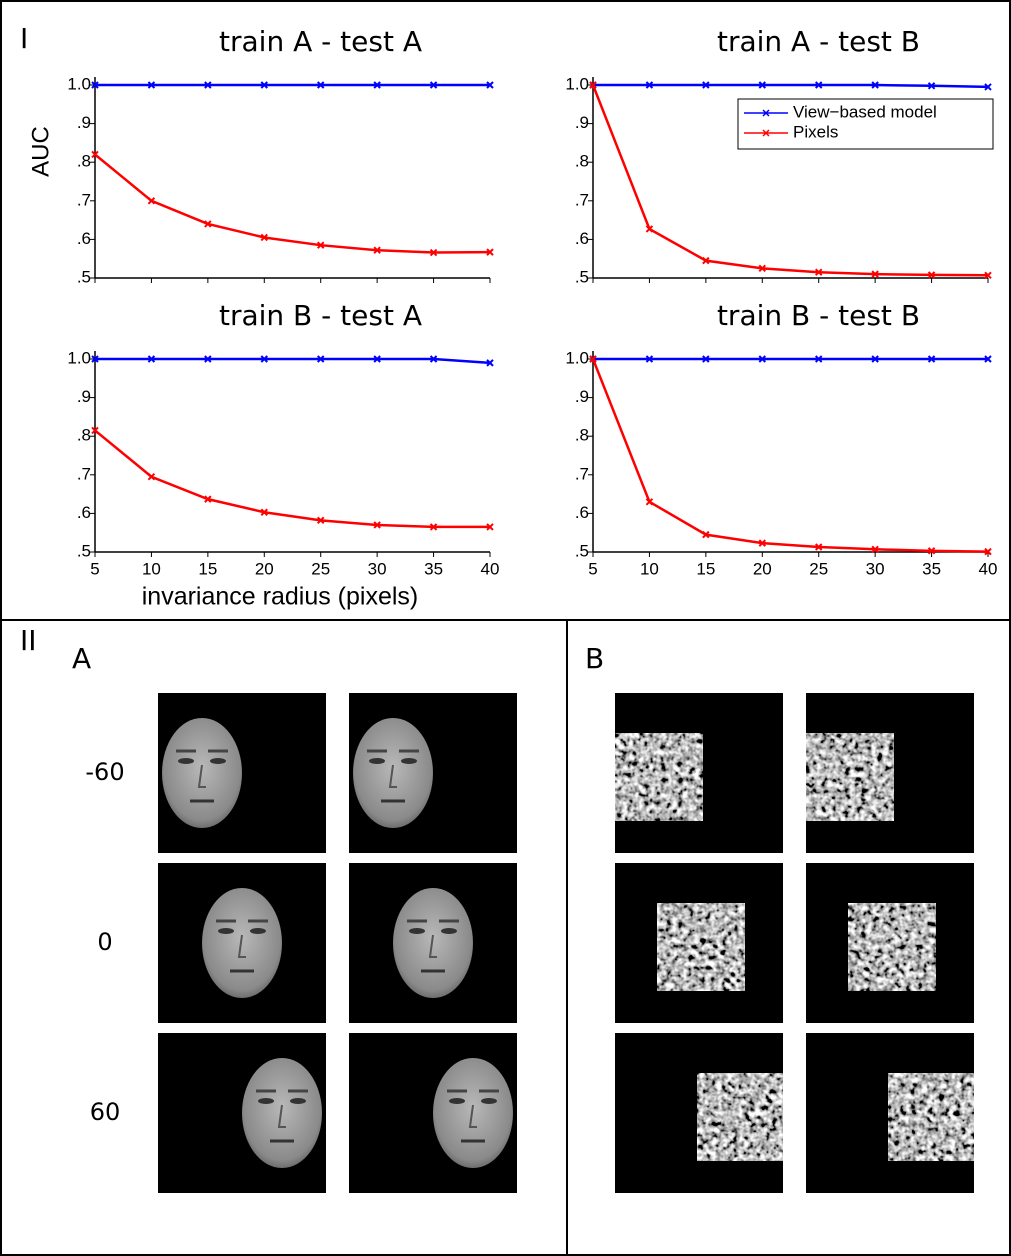 The width and height of the screenshot is (1011, 1256). I want to click on legend-marker, so click(766, 113).